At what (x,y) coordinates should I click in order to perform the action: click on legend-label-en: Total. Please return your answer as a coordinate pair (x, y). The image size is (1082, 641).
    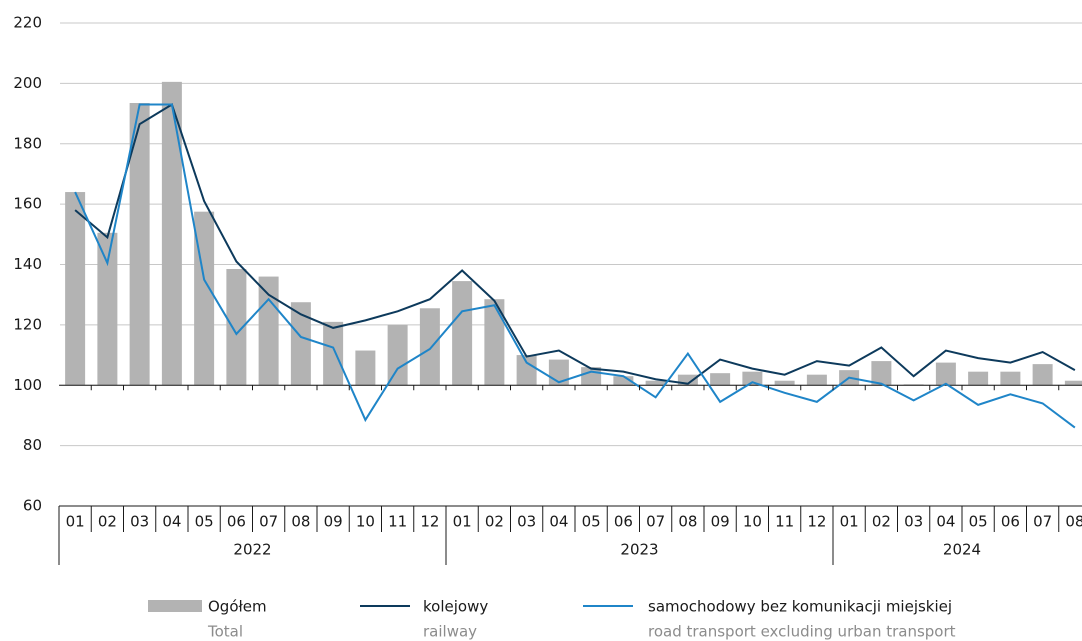
    Looking at the image, I should click on (225, 632).